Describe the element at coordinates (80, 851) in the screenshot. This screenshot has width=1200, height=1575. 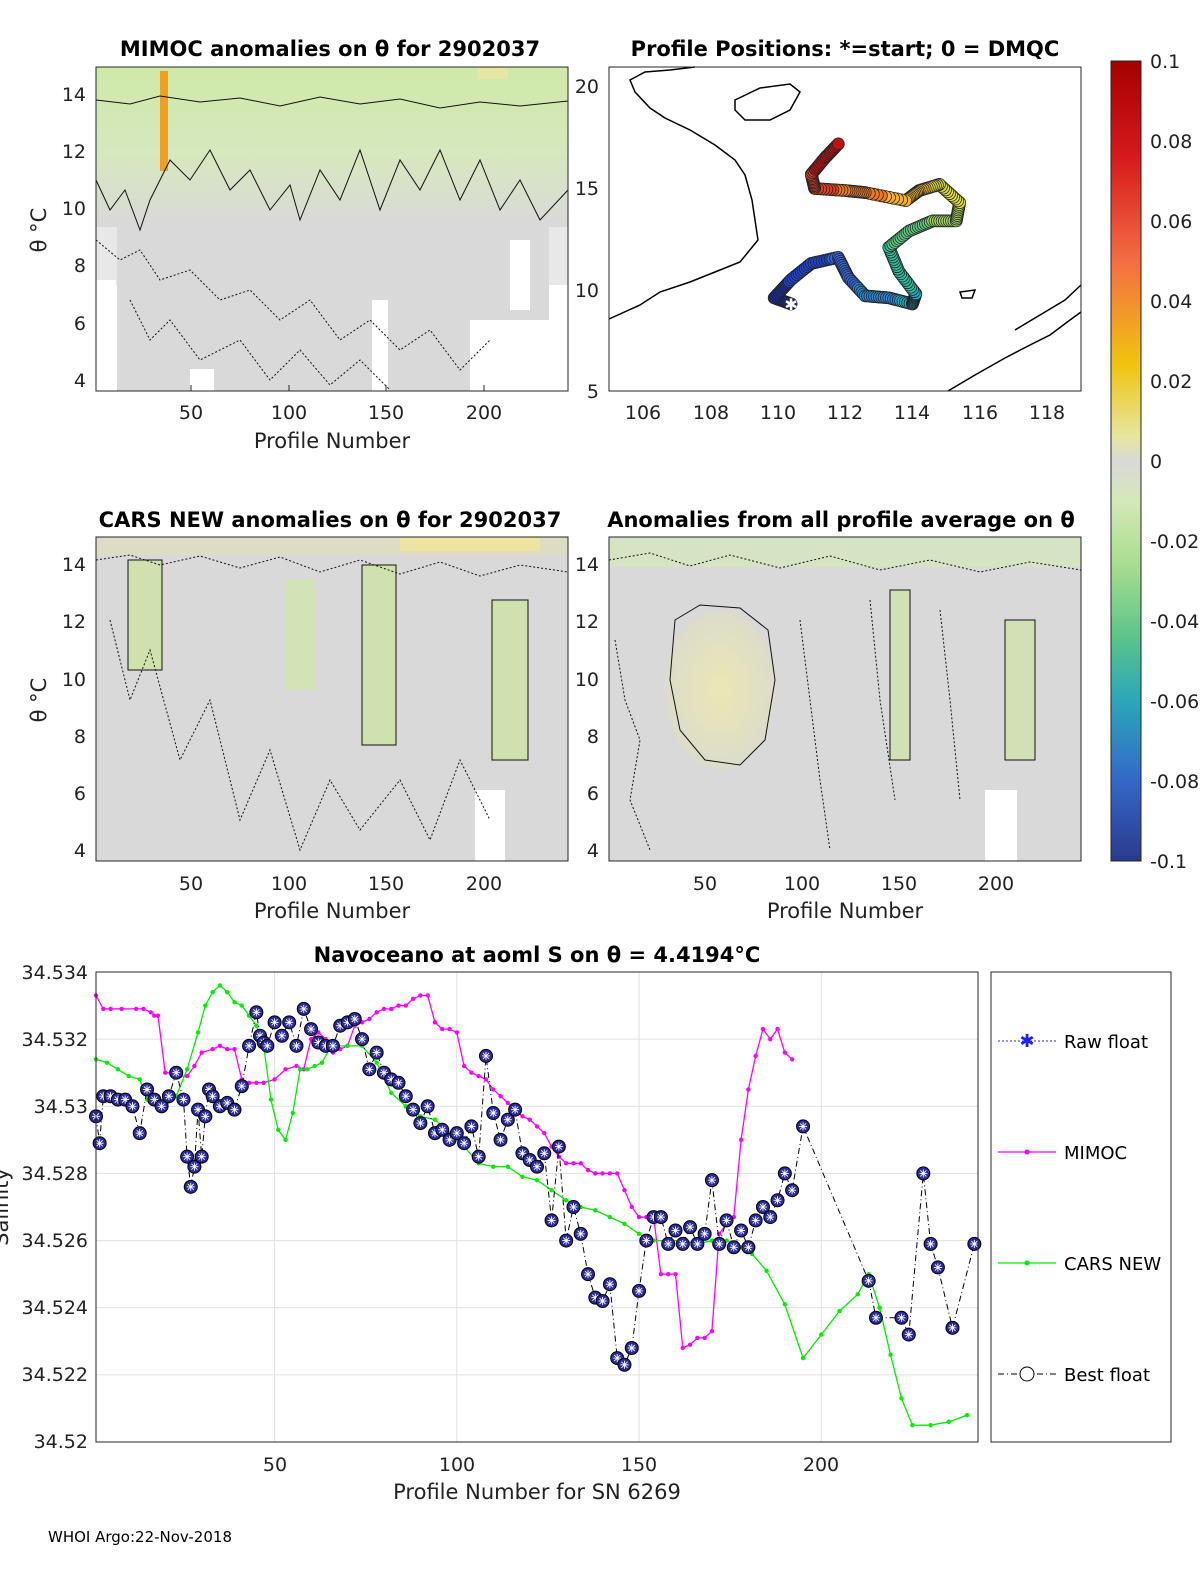
I see `cars-ytick: 4` at that location.